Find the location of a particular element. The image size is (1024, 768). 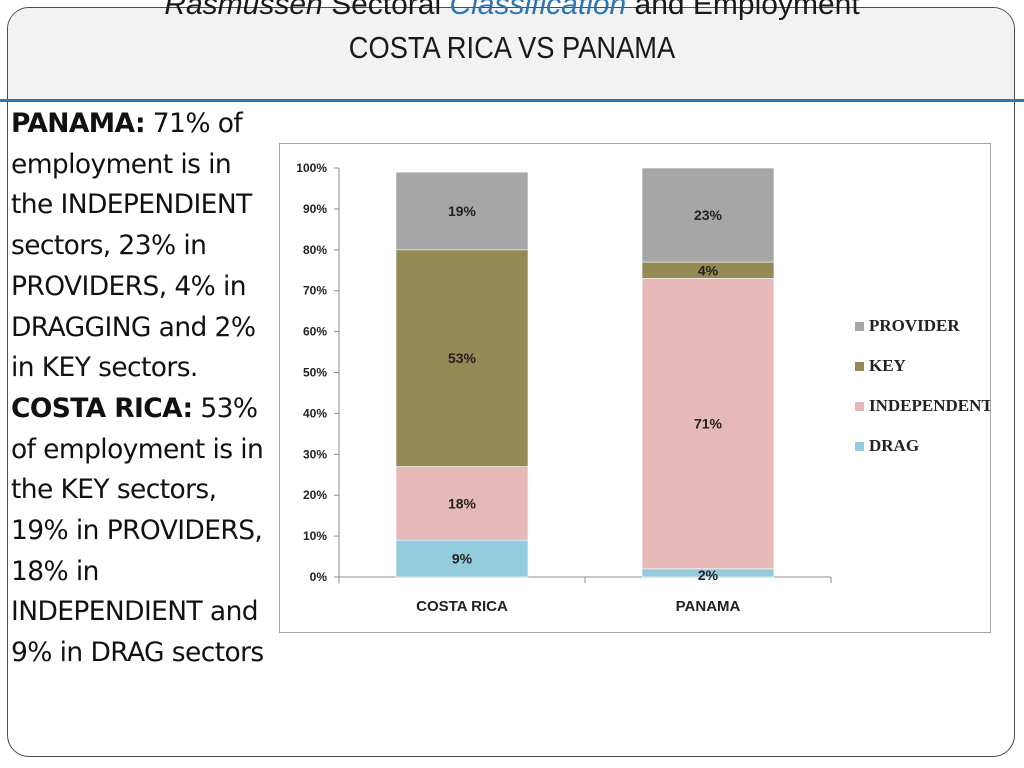

bar-panama-provider is located at coordinates (708, 215).